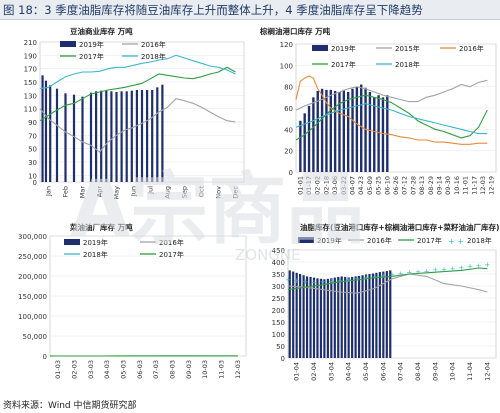 The height and width of the screenshot is (413, 500). Describe the element at coordinates (278, 323) in the screenshot. I see `y-tick-label: 150` at that location.